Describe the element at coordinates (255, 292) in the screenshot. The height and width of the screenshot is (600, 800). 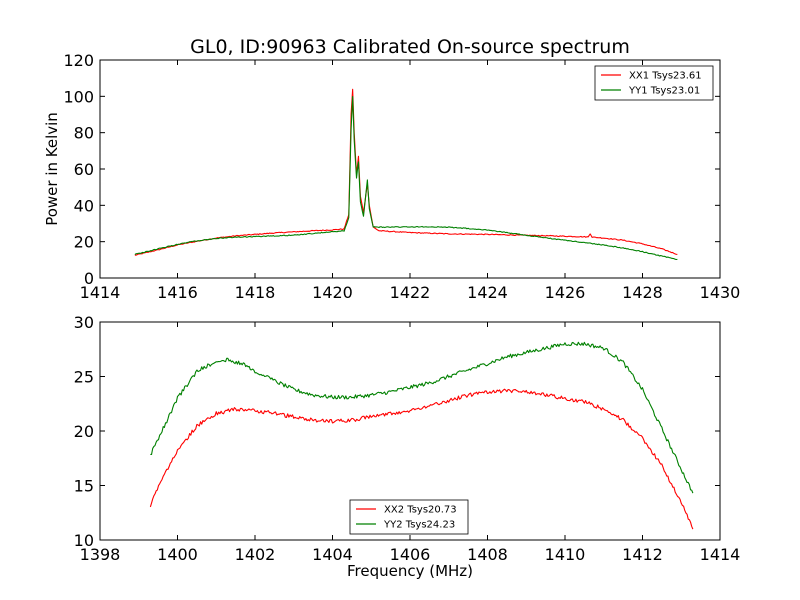
I see `x-tick-label: 1418` at that location.